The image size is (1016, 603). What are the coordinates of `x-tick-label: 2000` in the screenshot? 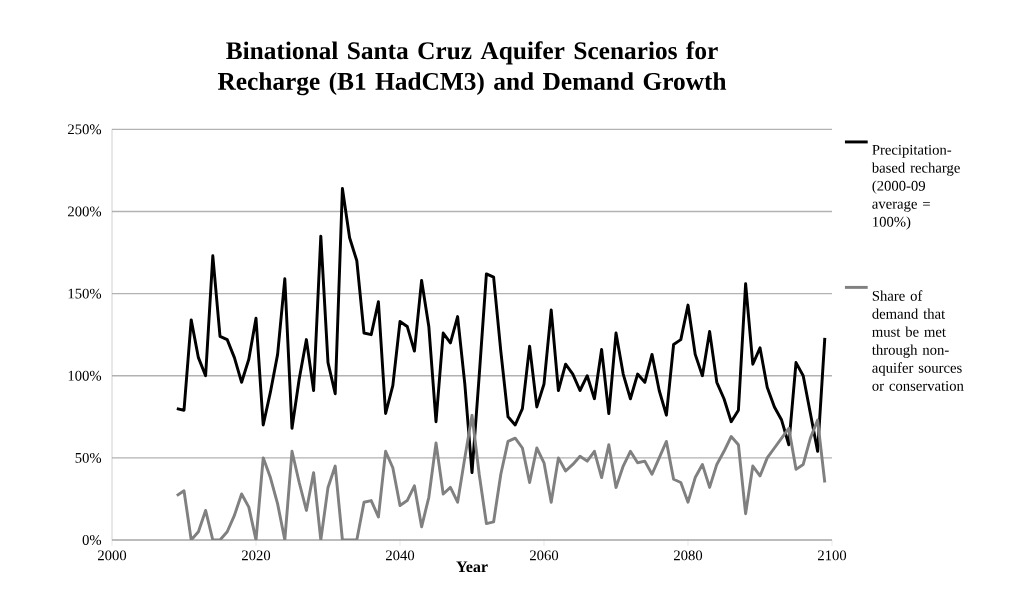 It's located at (112, 555).